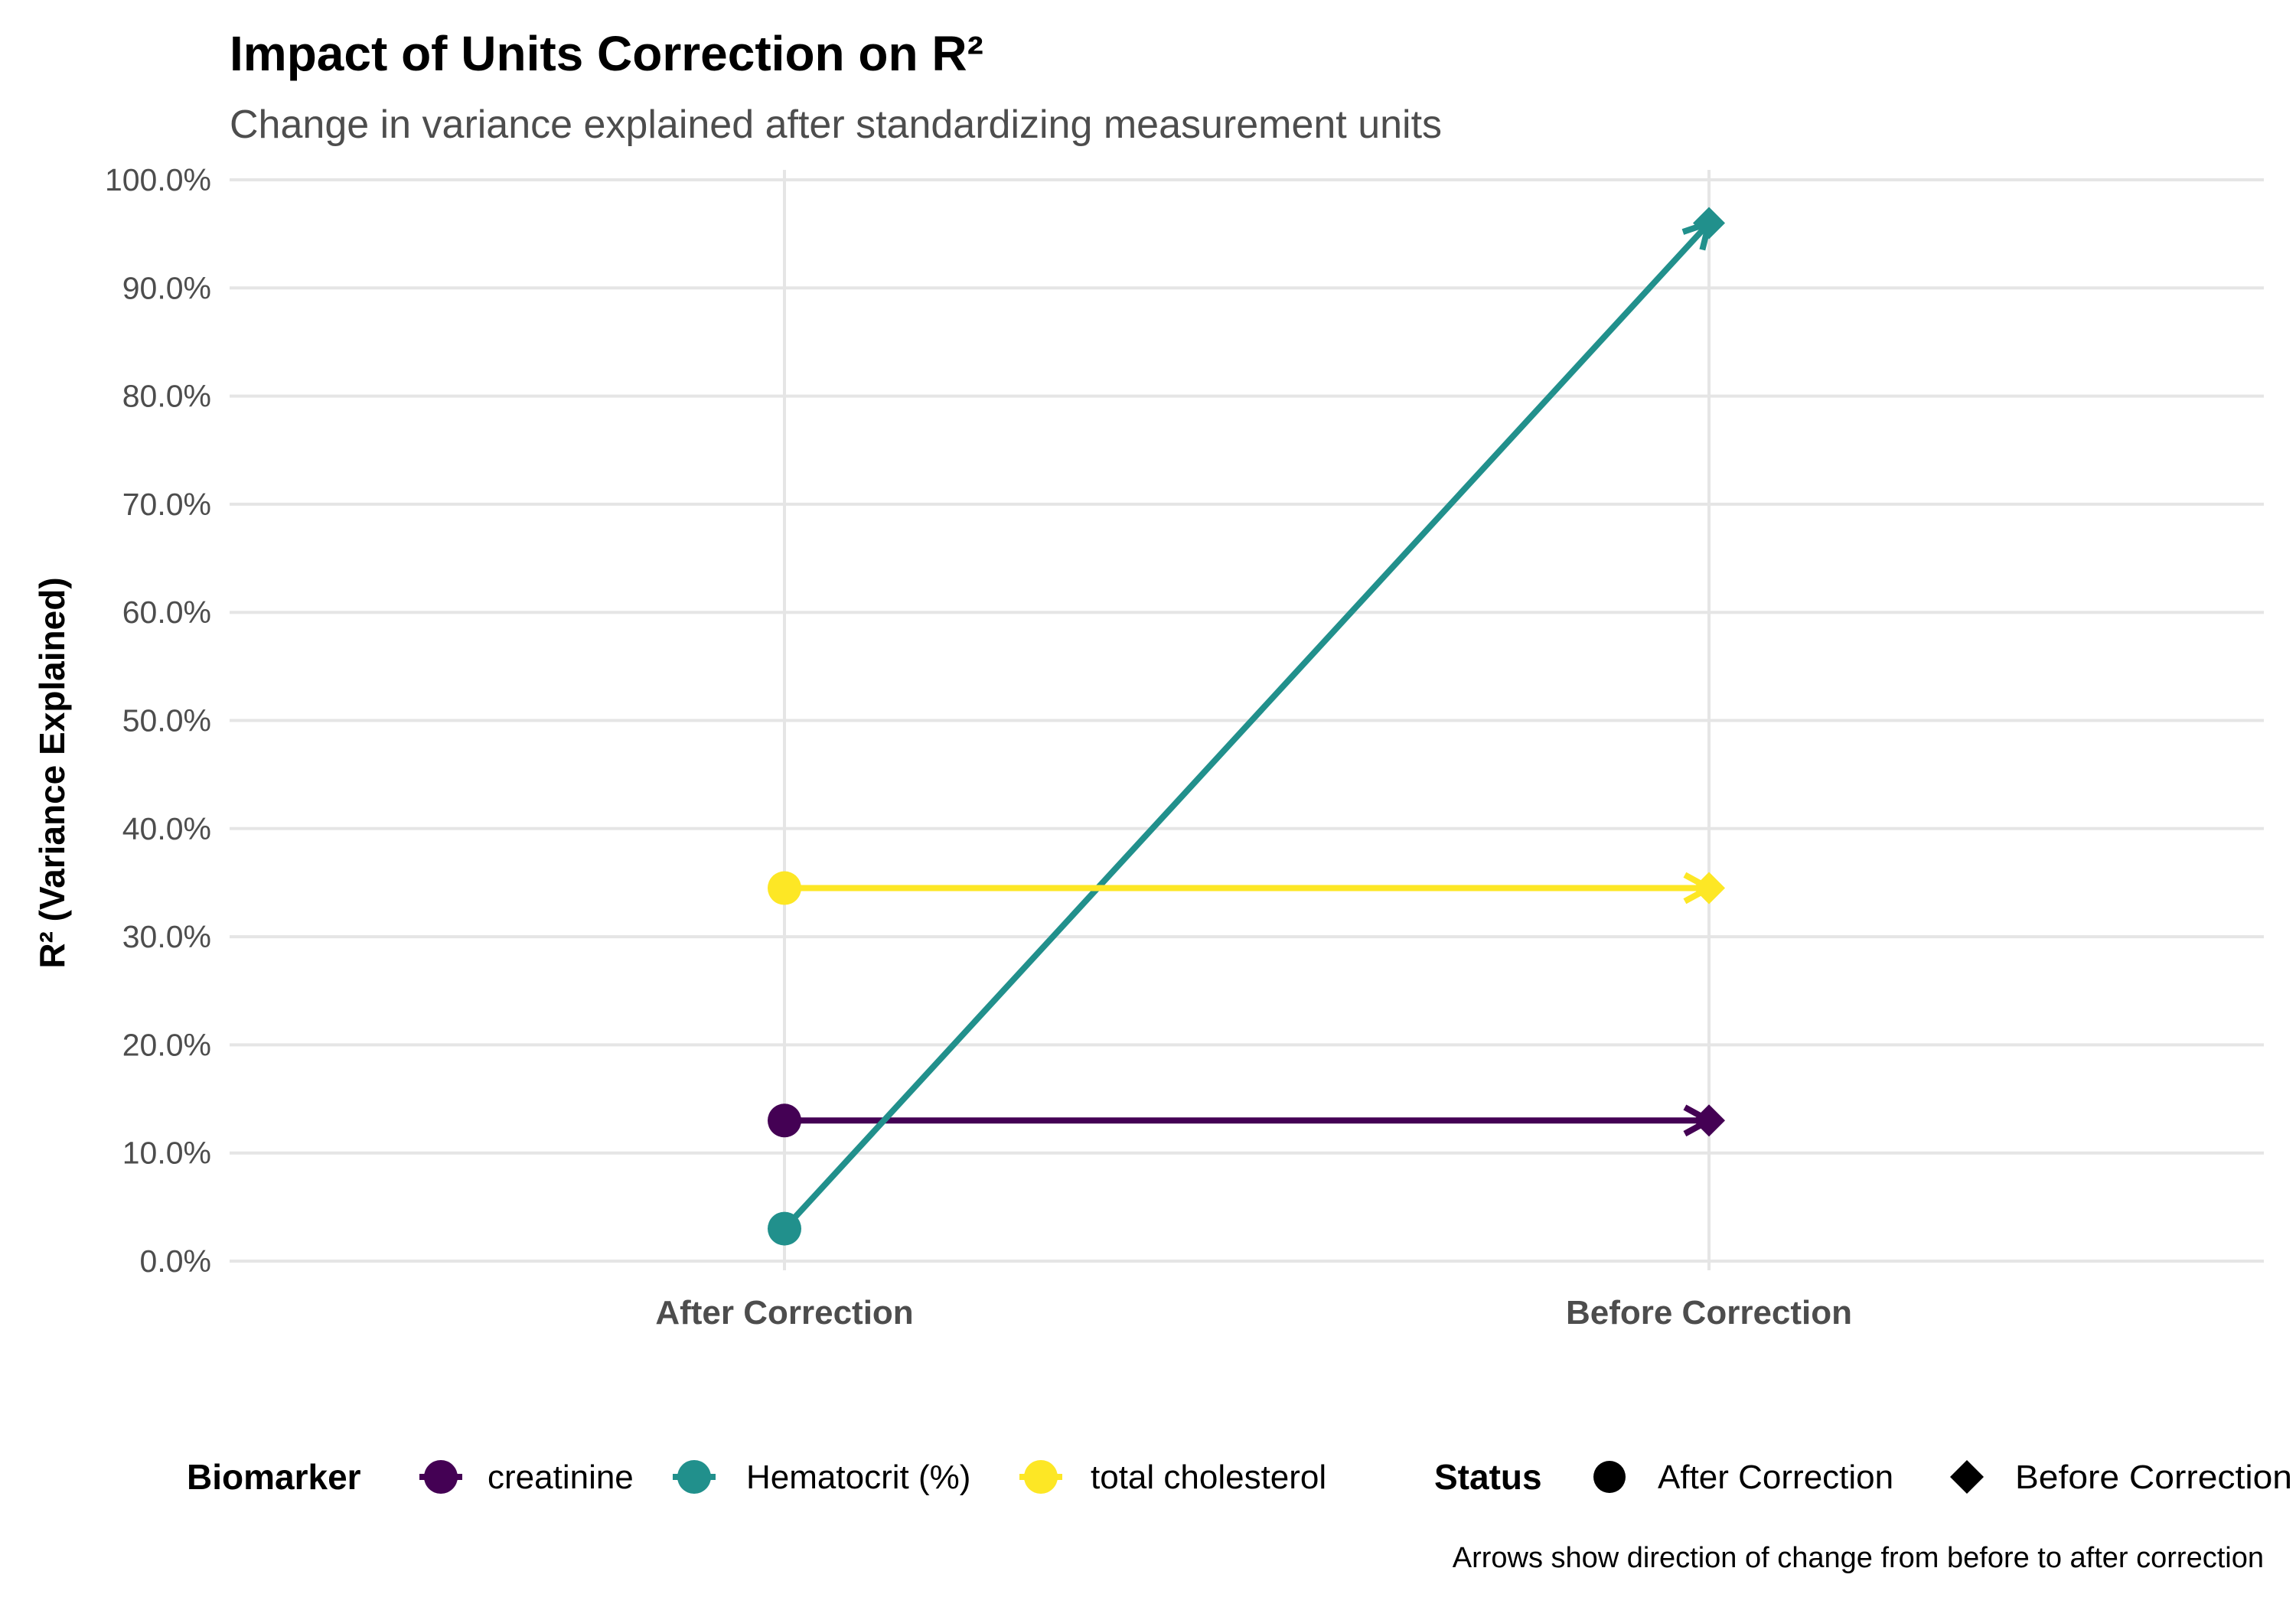 The height and width of the screenshot is (1607, 2296). What do you see at coordinates (166, 937) in the screenshot?
I see `y-tick-label: 30.0%` at bounding box center [166, 937].